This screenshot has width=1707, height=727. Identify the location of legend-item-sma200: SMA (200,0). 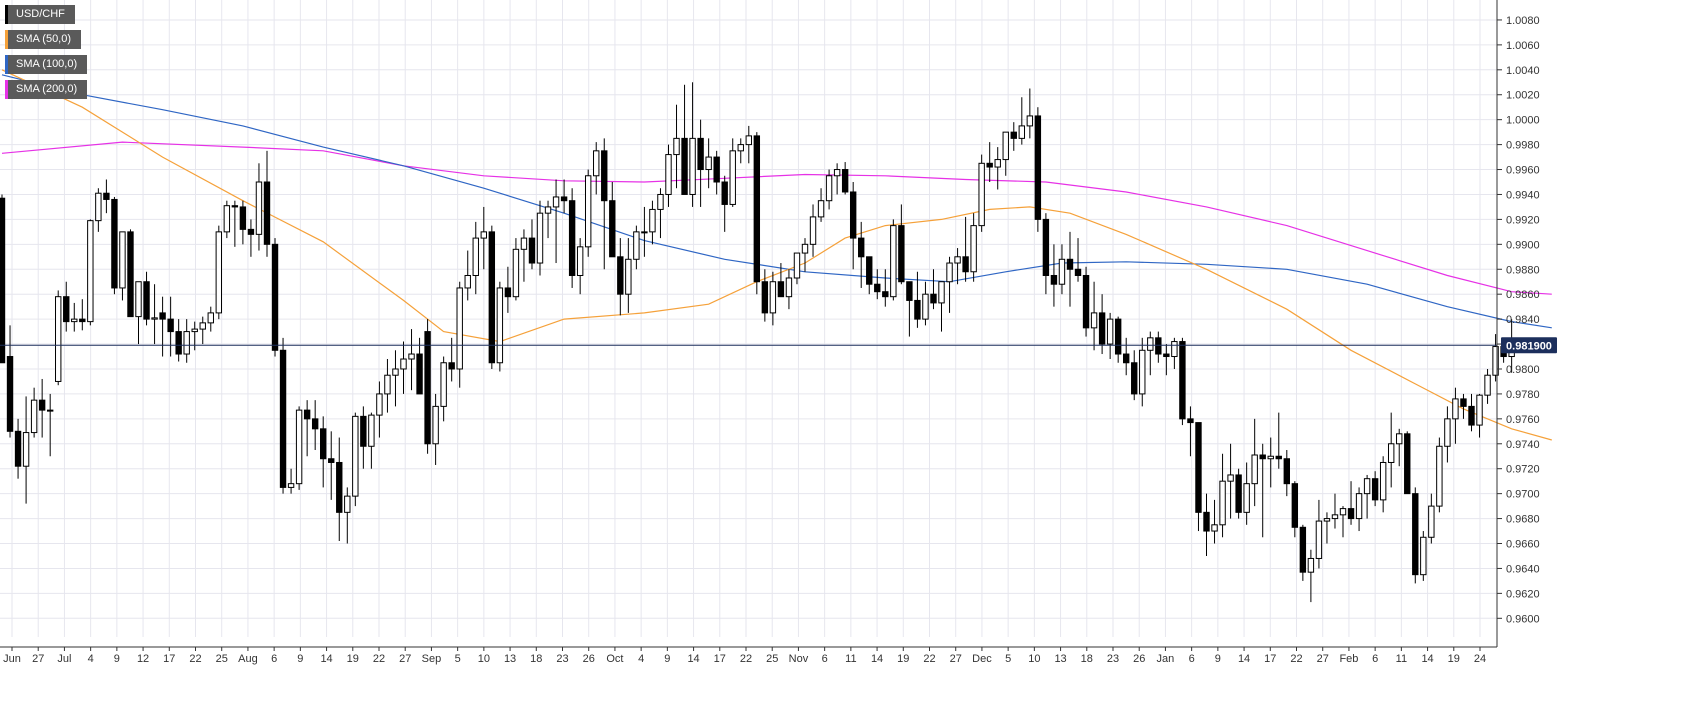
(46, 89).